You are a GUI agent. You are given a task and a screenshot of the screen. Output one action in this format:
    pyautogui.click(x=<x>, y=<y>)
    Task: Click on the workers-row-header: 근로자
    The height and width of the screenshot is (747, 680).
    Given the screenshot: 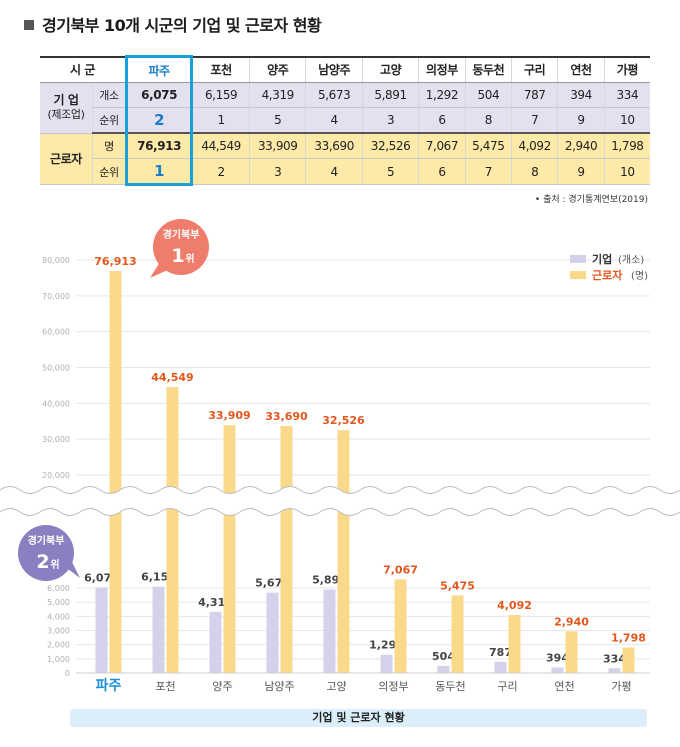 What is the action you would take?
    pyautogui.click(x=66, y=159)
    